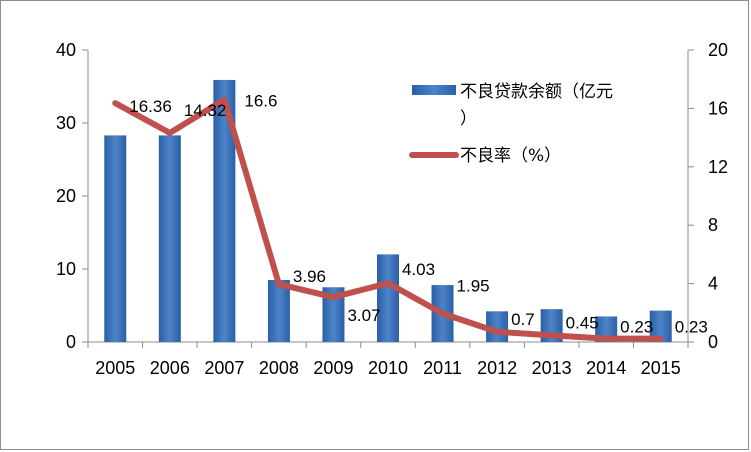  Describe the element at coordinates (523, 319) in the screenshot. I see `data-label: 0.7` at that location.